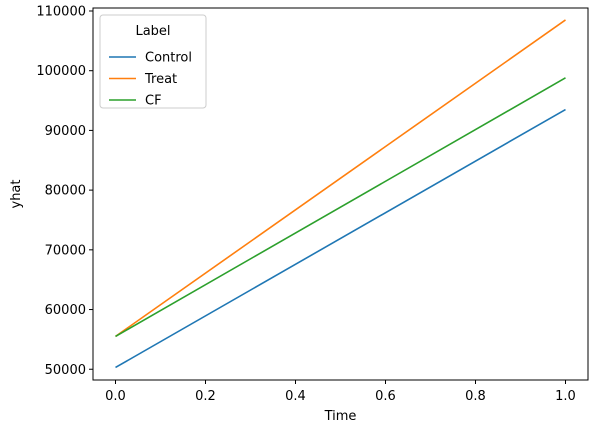 The image size is (598, 432). Describe the element at coordinates (340, 416) in the screenshot. I see `x-axis-title: Time` at that location.